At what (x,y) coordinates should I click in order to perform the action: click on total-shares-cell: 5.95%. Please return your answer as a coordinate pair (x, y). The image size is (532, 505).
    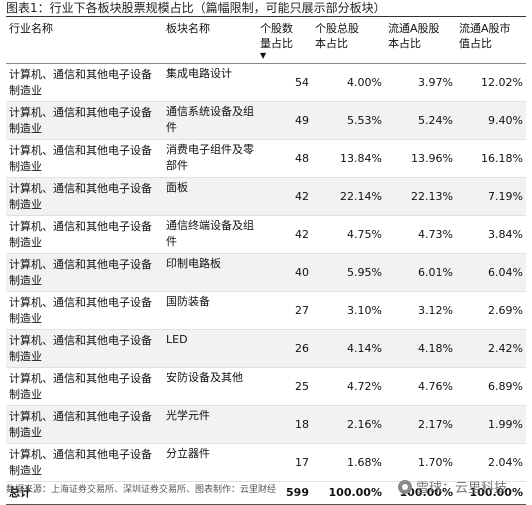
    Looking at the image, I should click on (348, 272).